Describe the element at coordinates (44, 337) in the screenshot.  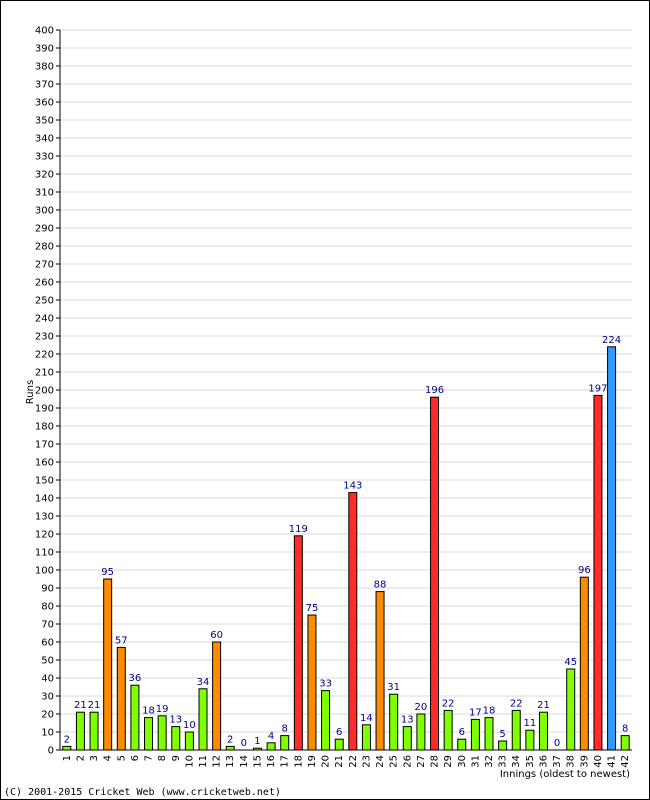
I see `y-tick-label: 230` at that location.